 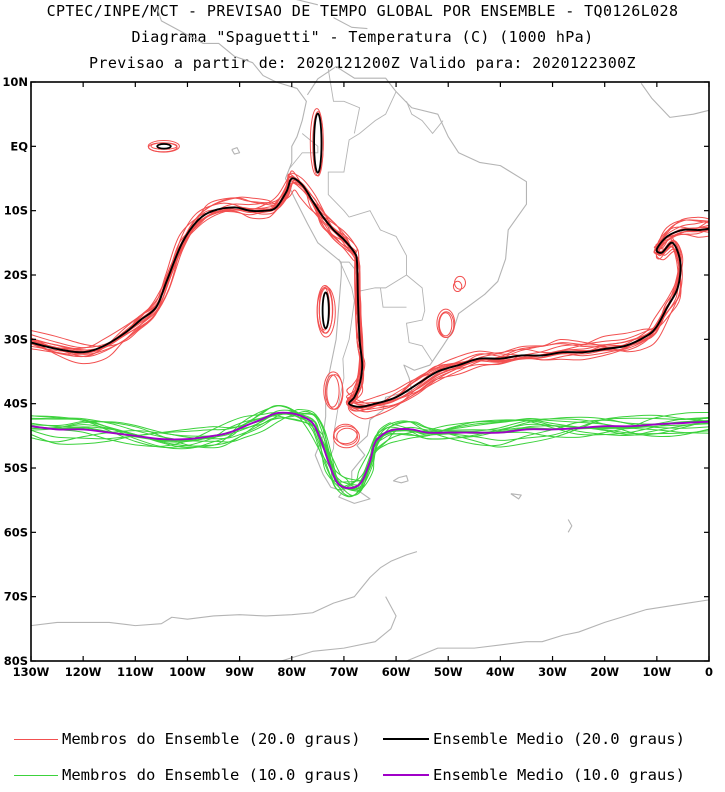 I want to click on legend-item-mean-20: Ensemble Medio (20.0 graus), so click(x=534, y=739).